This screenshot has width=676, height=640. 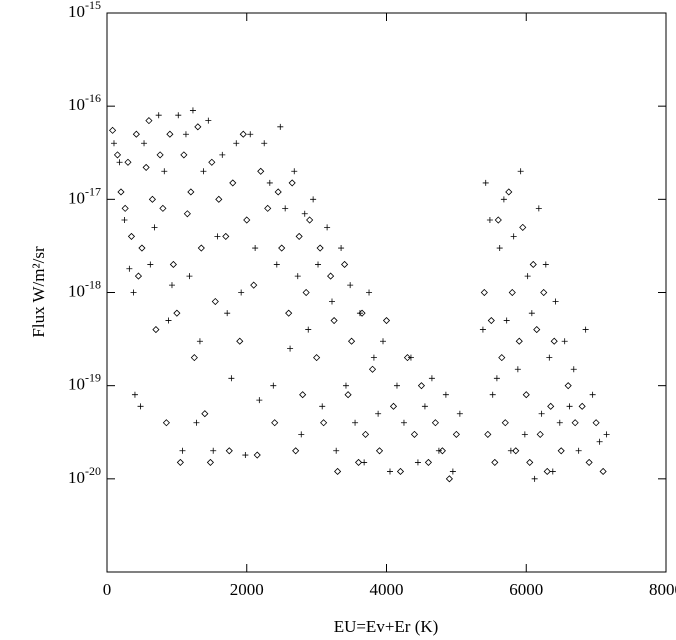 What do you see at coordinates (84, 381) in the screenshot?
I see `y-tick-label: 10-19` at bounding box center [84, 381].